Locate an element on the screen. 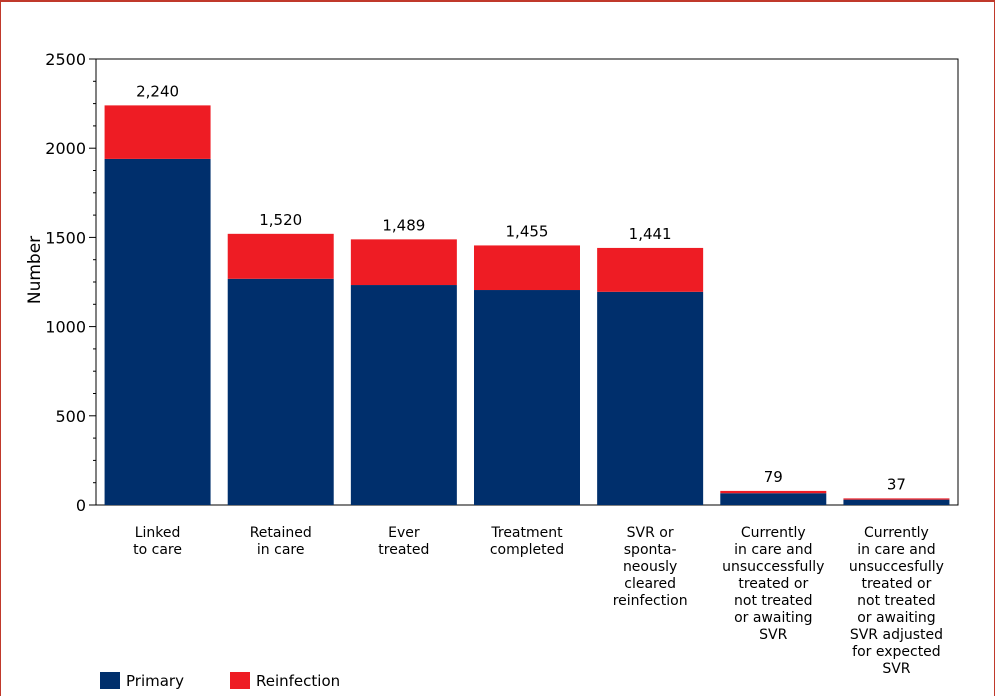 This screenshot has width=995, height=696. x-category-label: Ever treated is located at coordinates (403, 541).